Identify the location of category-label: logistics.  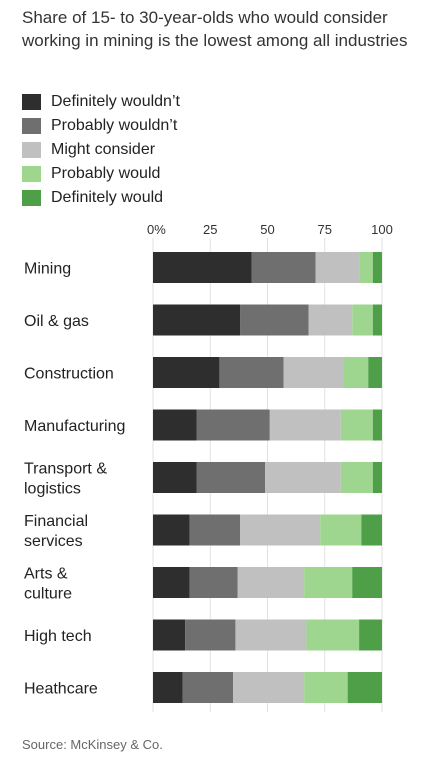
(52, 489).